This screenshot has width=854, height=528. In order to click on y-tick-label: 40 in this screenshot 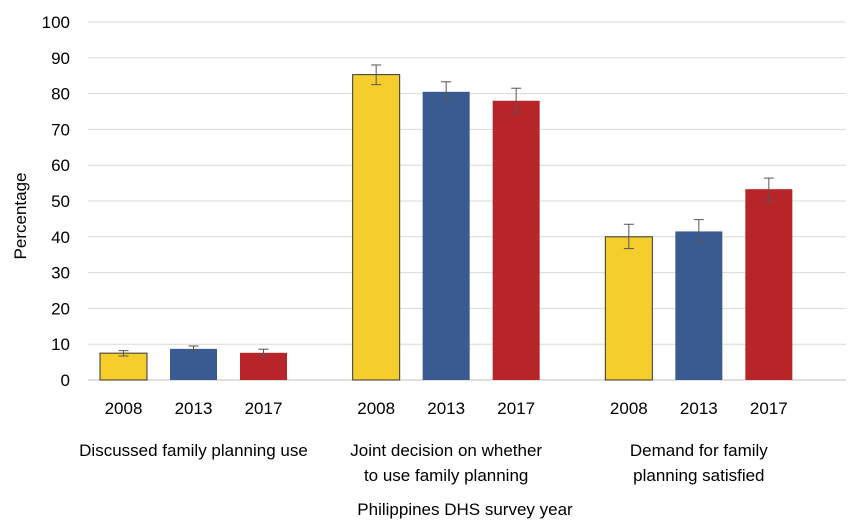, I will do `click(60, 237)`.